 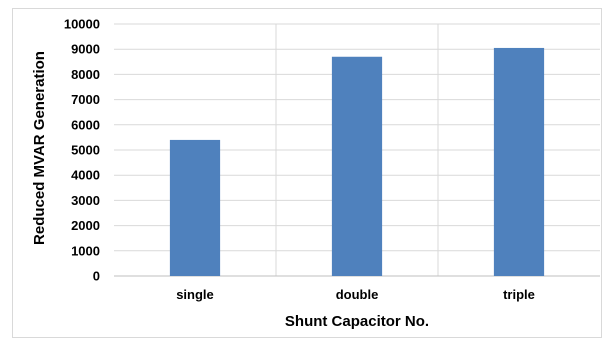 I want to click on bar-triple, so click(x=519, y=161).